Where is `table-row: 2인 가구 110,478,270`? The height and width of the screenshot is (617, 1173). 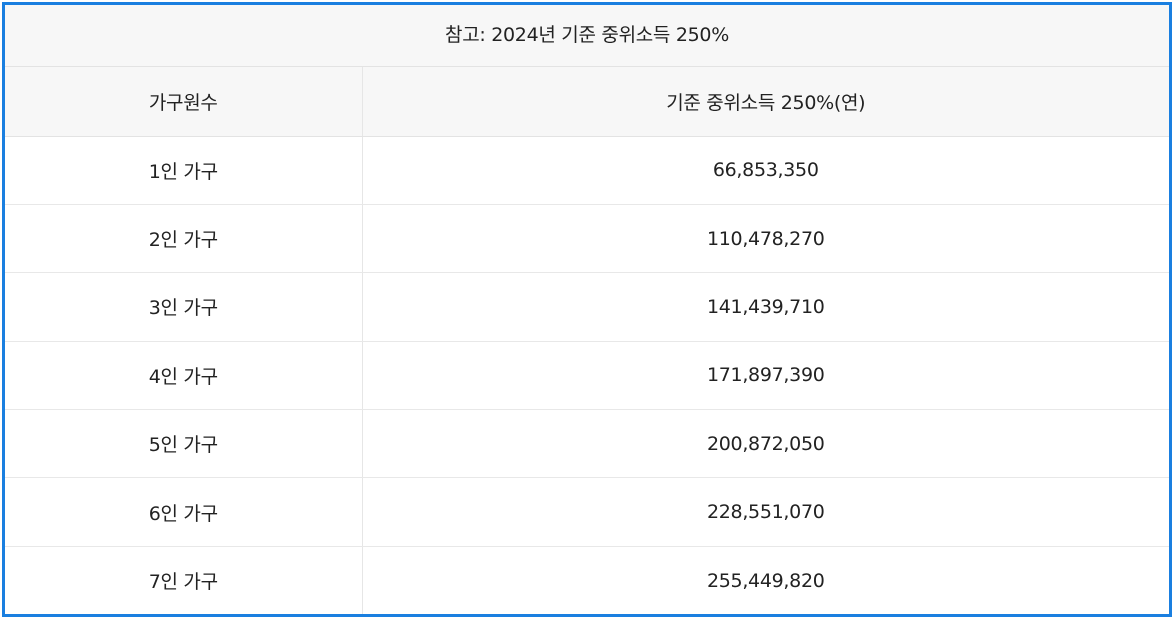
table-row: 2인 가구 110,478,270 is located at coordinates (587, 239).